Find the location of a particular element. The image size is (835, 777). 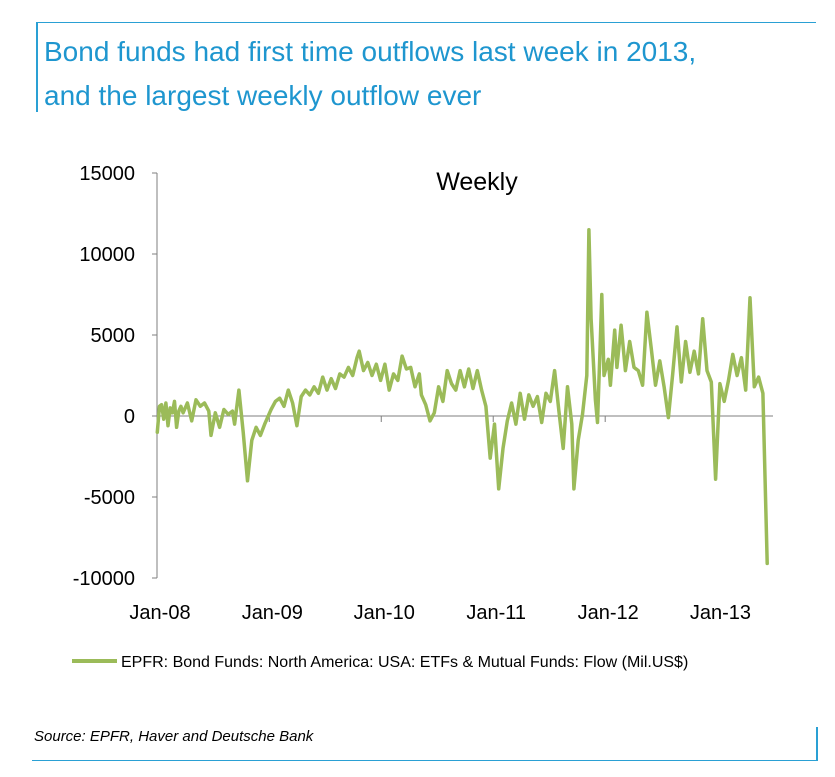

x-tick-label: Jan-10 is located at coordinates (384, 613).